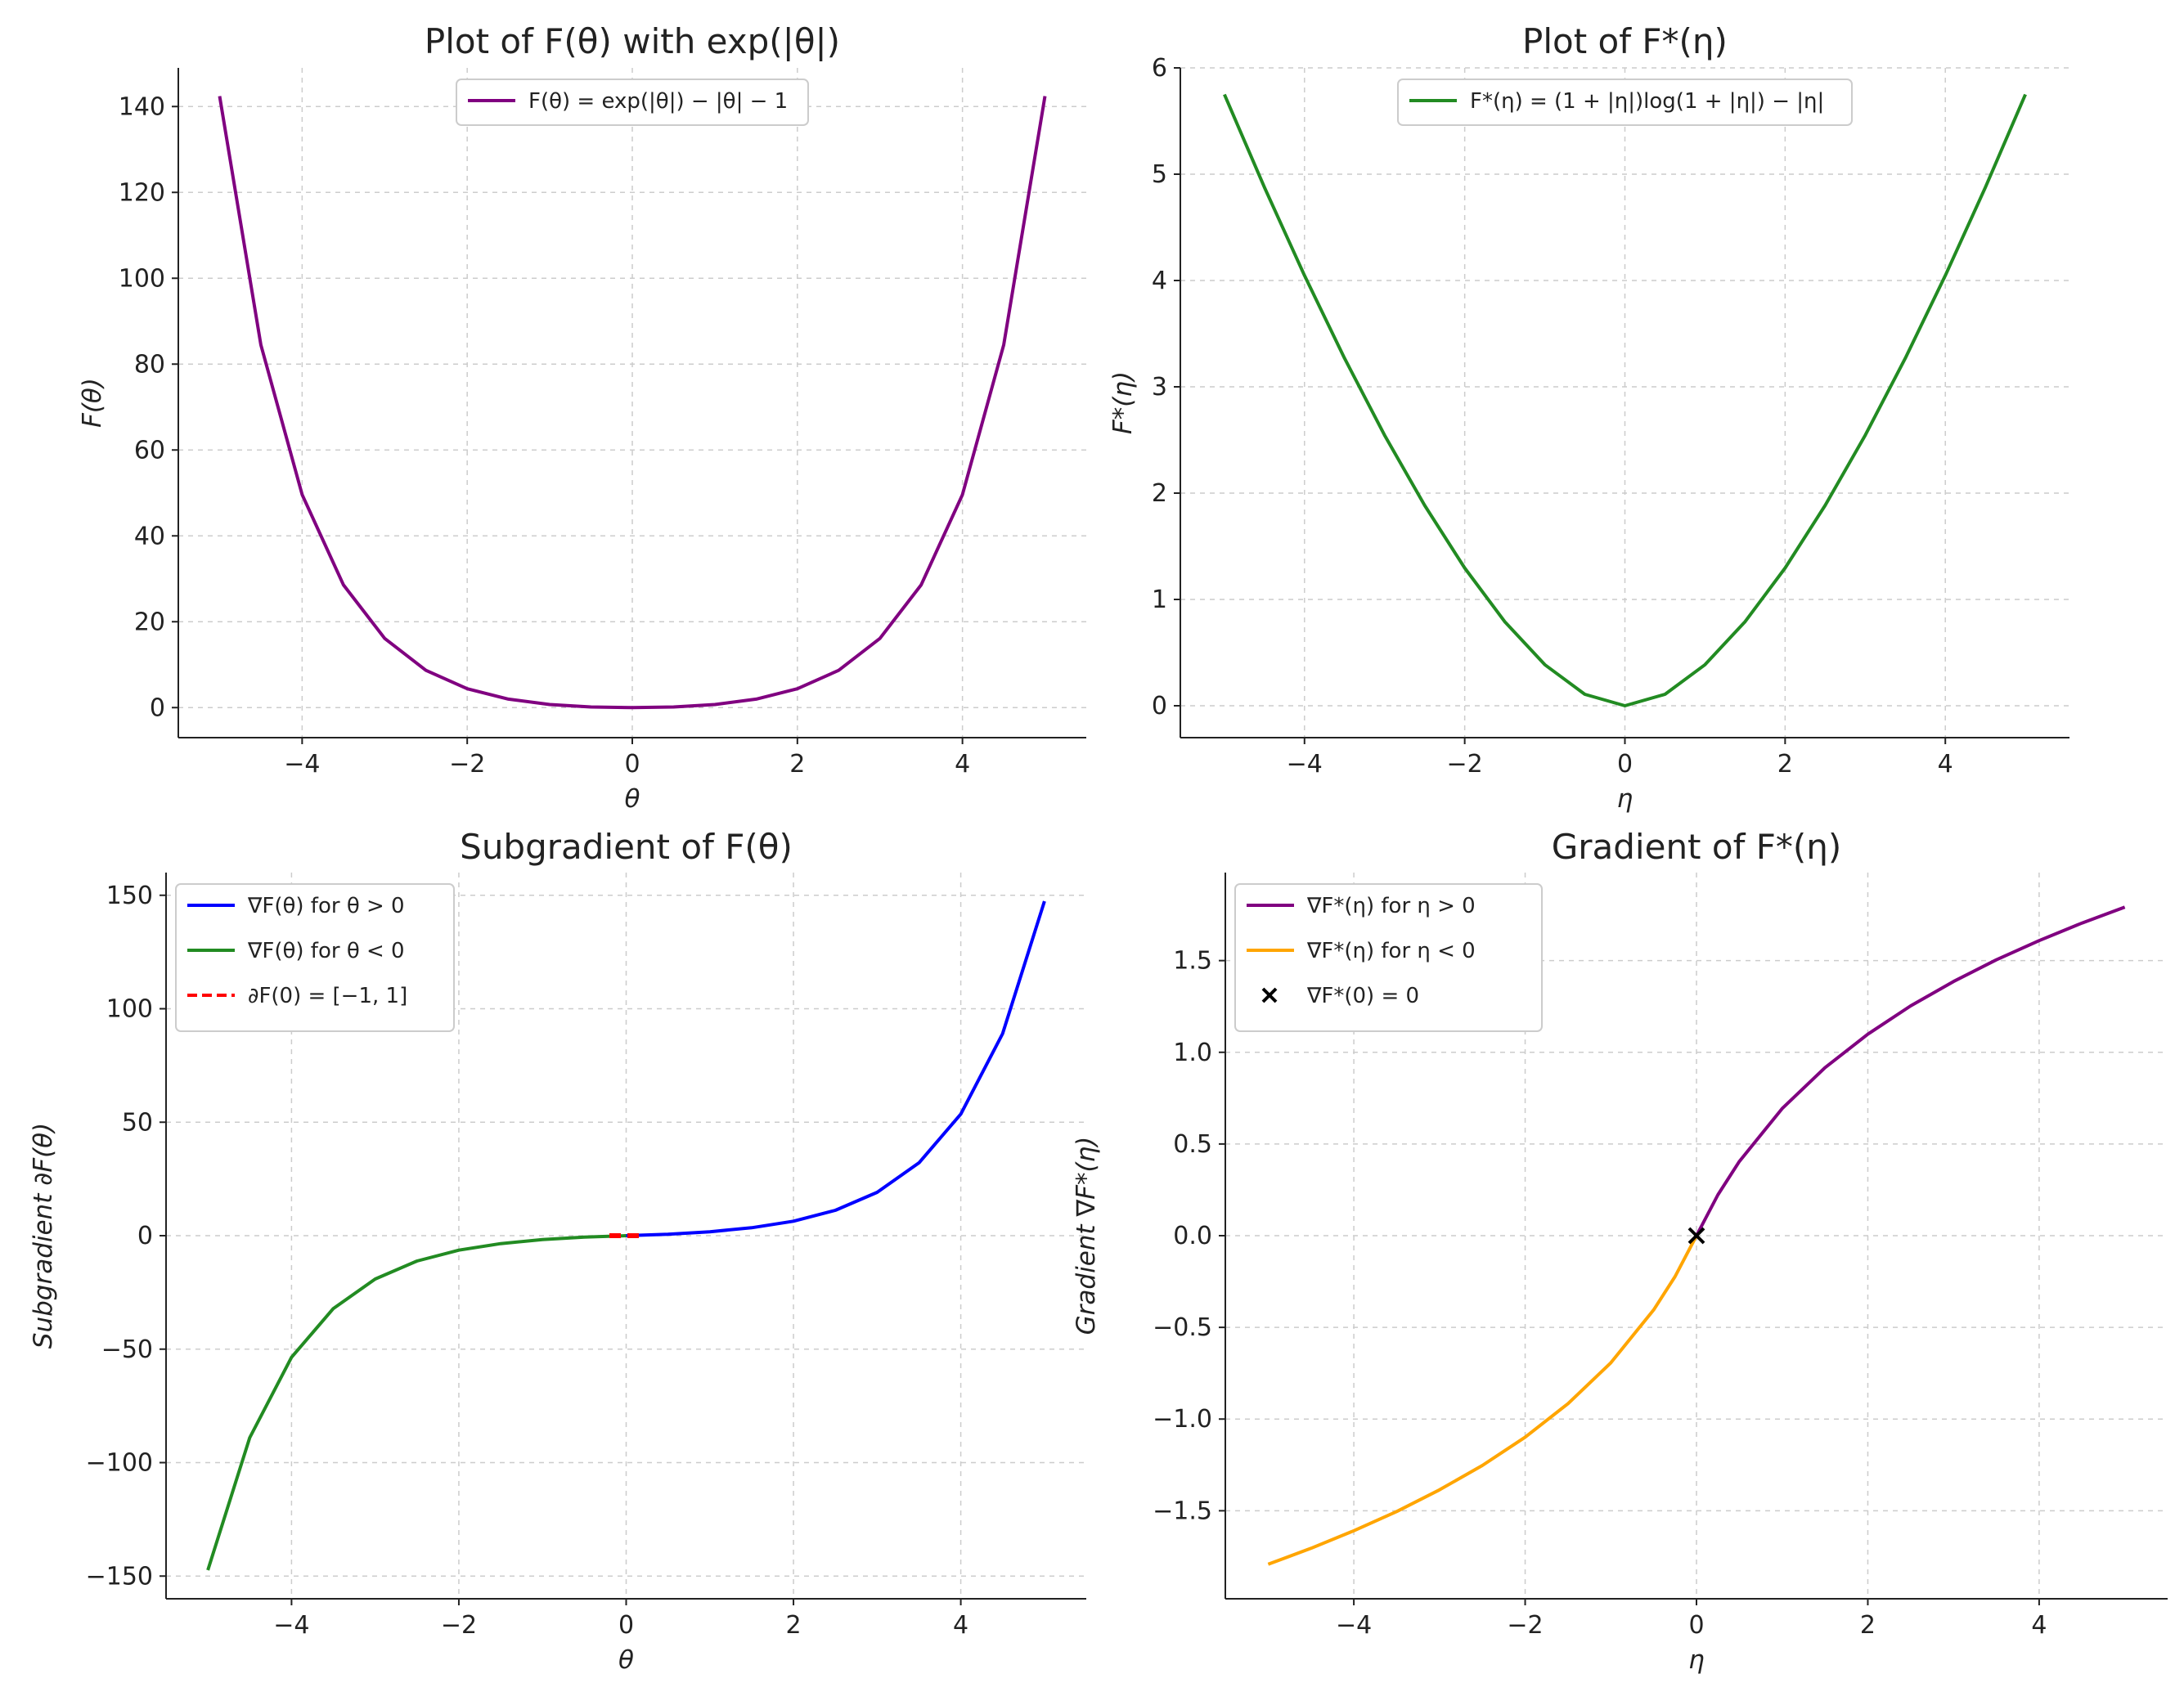 The image size is (2184, 1701). Describe the element at coordinates (120, 1577) in the screenshot. I see `y-tick-label: −150` at that location.